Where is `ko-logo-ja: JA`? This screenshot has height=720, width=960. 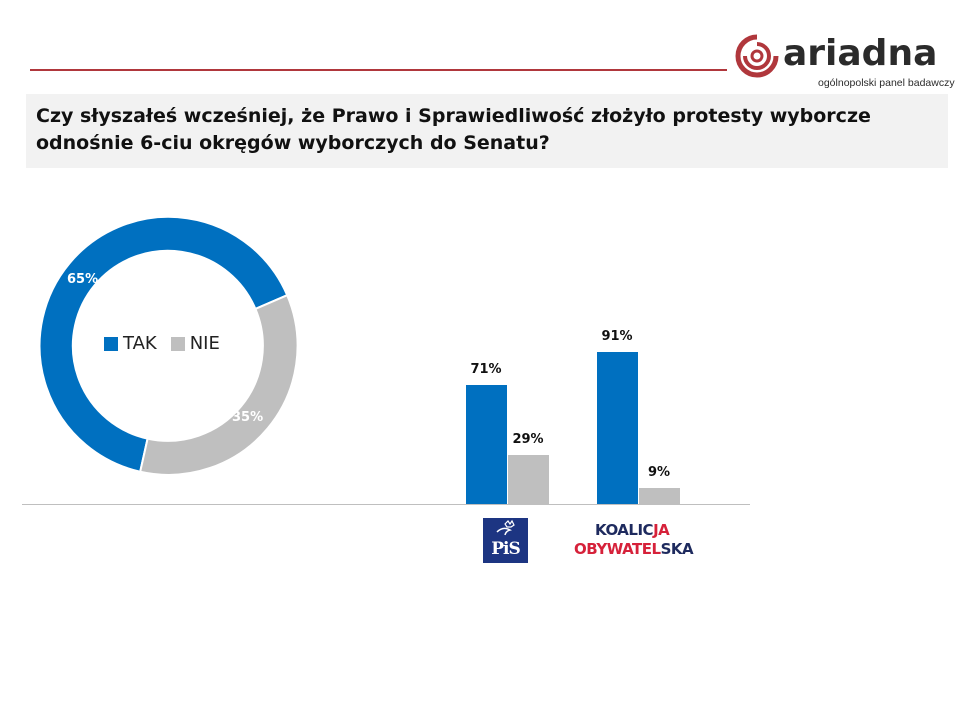 ko-logo-ja: JA is located at coordinates (661, 530).